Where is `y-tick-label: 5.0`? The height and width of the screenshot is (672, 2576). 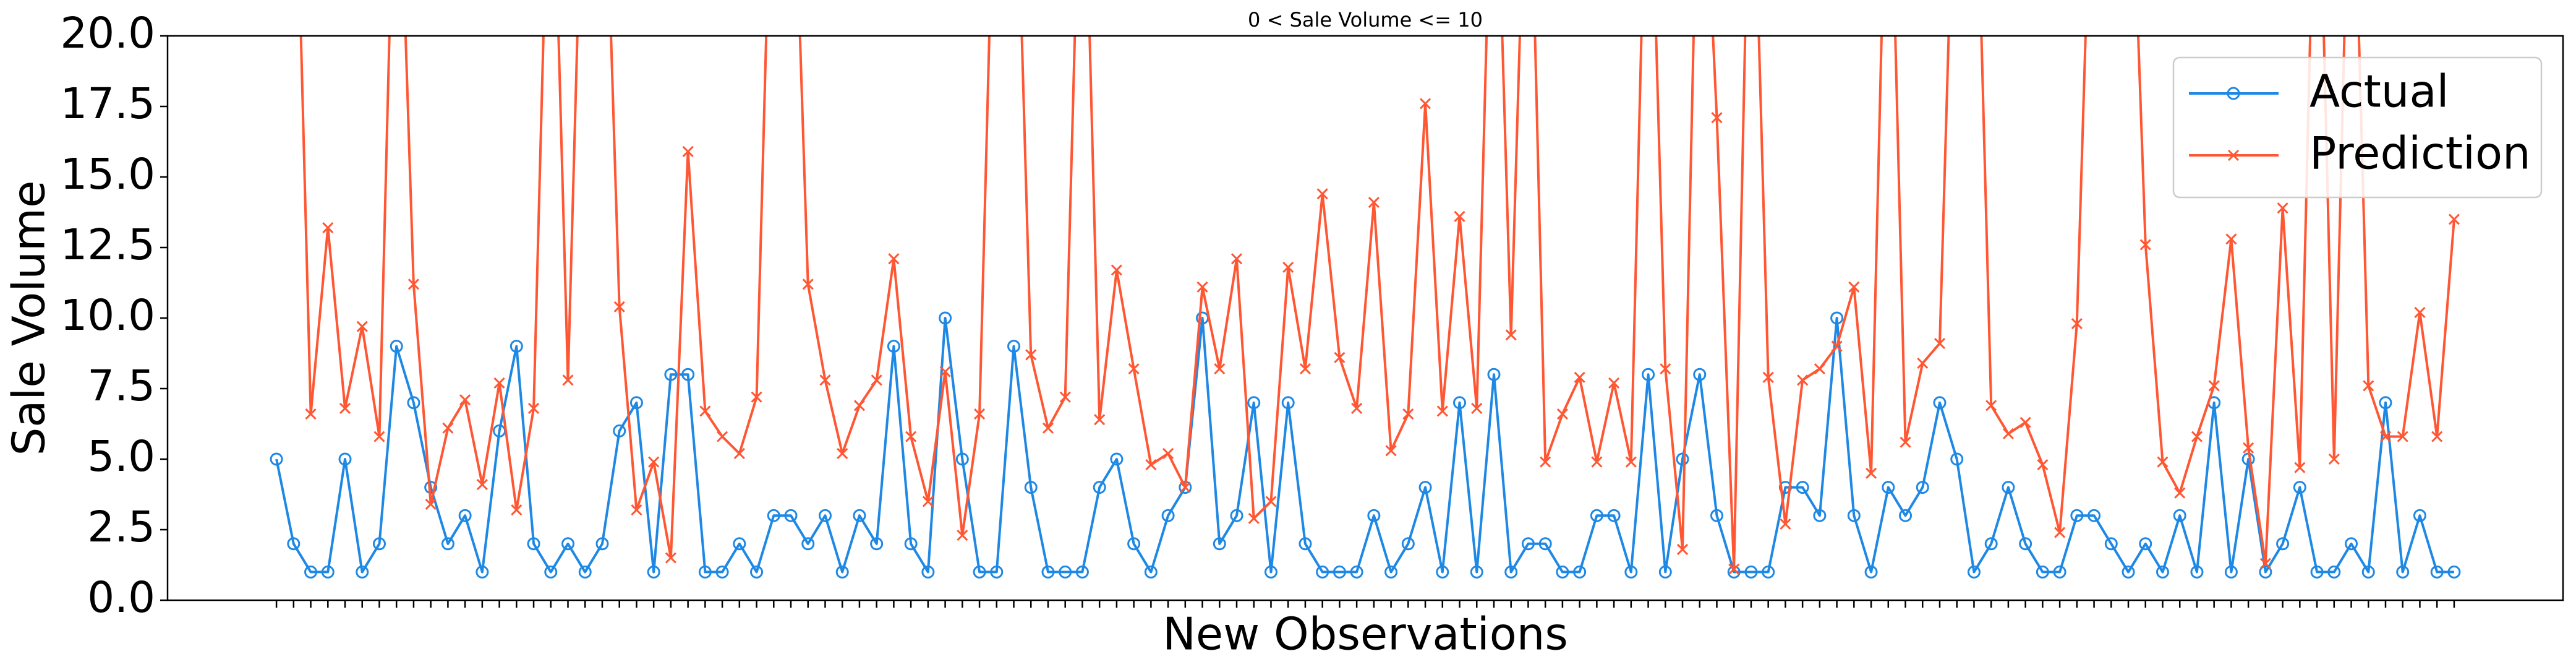 y-tick-label: 5.0 is located at coordinates (121, 456).